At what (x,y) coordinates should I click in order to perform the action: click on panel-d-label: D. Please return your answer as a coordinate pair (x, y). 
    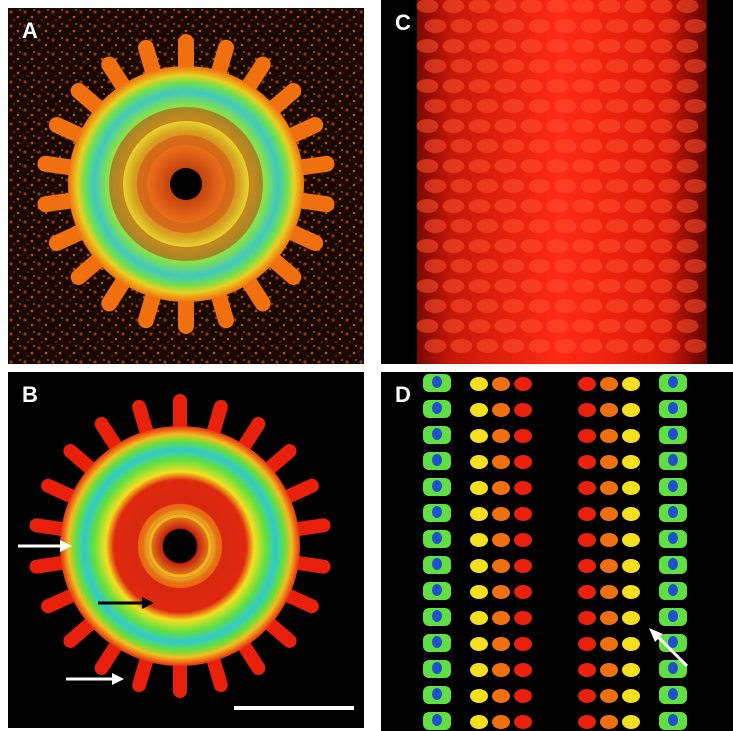
    Looking at the image, I should click on (403, 394).